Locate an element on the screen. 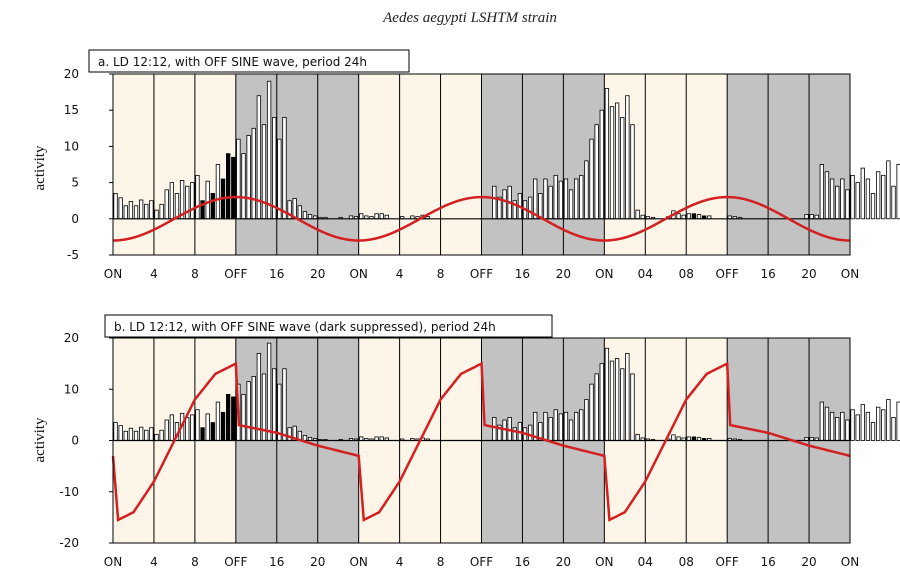 The height and width of the screenshot is (585, 900). y-tick-label: 20 is located at coordinates (71, 74).